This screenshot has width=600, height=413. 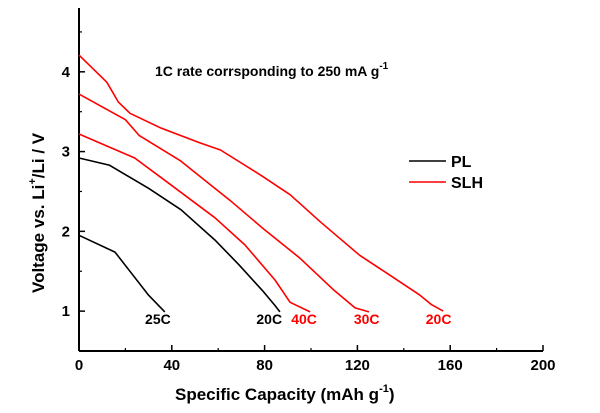 What do you see at coordinates (79, 365) in the screenshot?
I see `x-tick-label: 0` at bounding box center [79, 365].